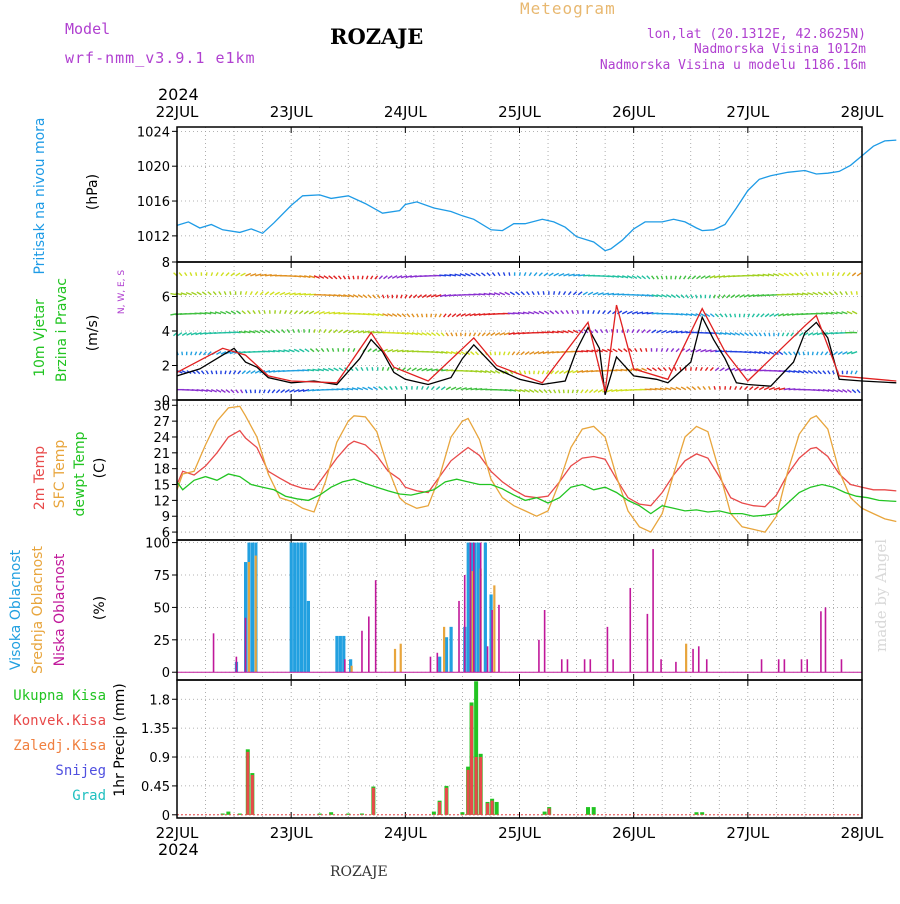  Describe the element at coordinates (161, 454) in the screenshot. I see `ytick-label: 21` at that location.